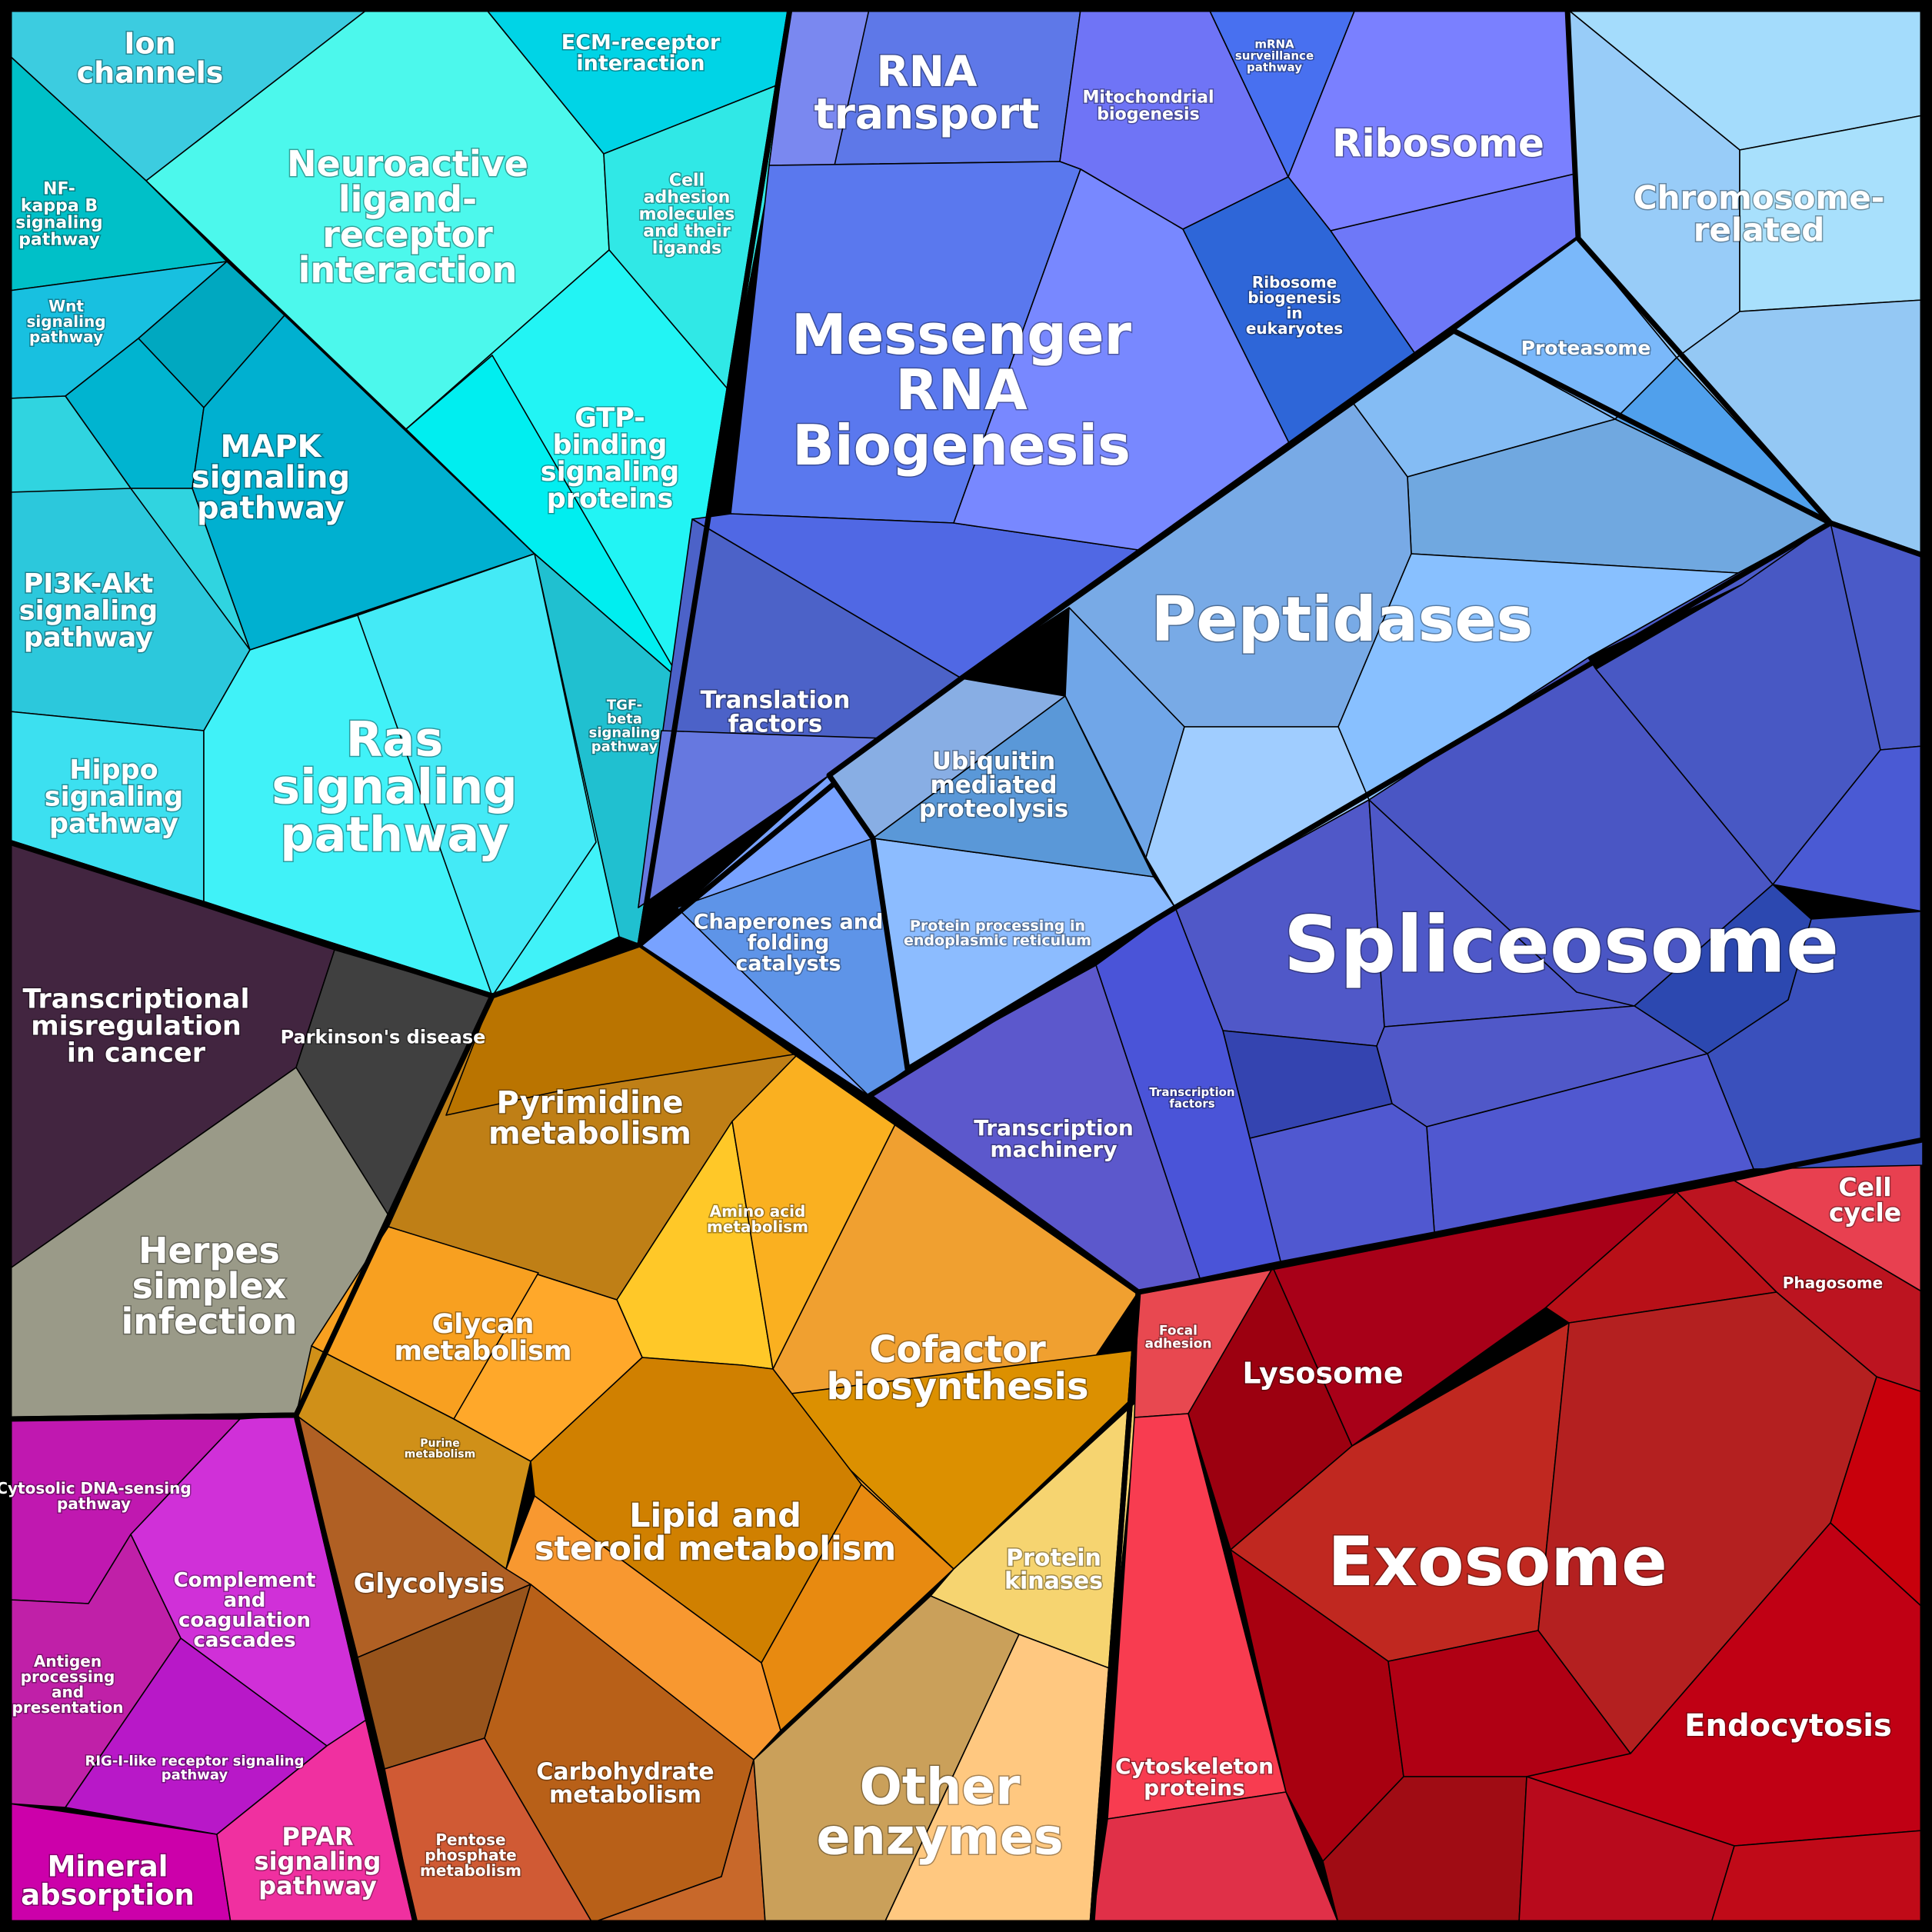 The image size is (1932, 1932). Describe the element at coordinates (245, 1610) in the screenshot. I see `label-complement: Complement and coagulation cascades` at that location.